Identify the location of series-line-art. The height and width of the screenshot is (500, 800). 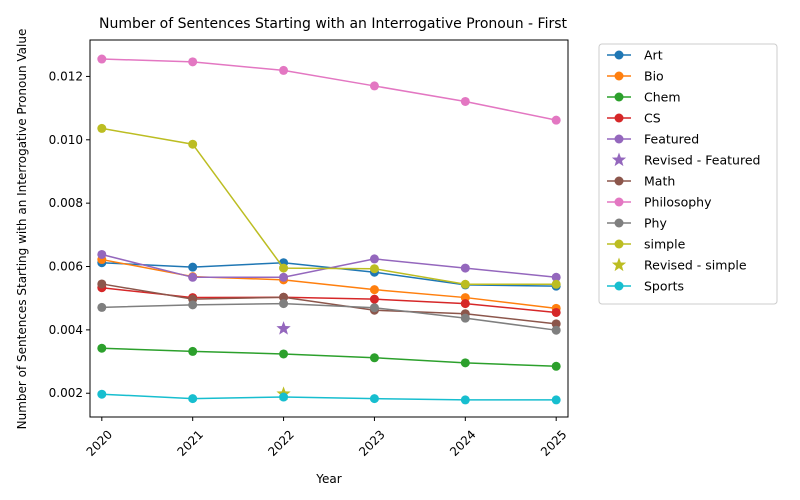
(329, 274).